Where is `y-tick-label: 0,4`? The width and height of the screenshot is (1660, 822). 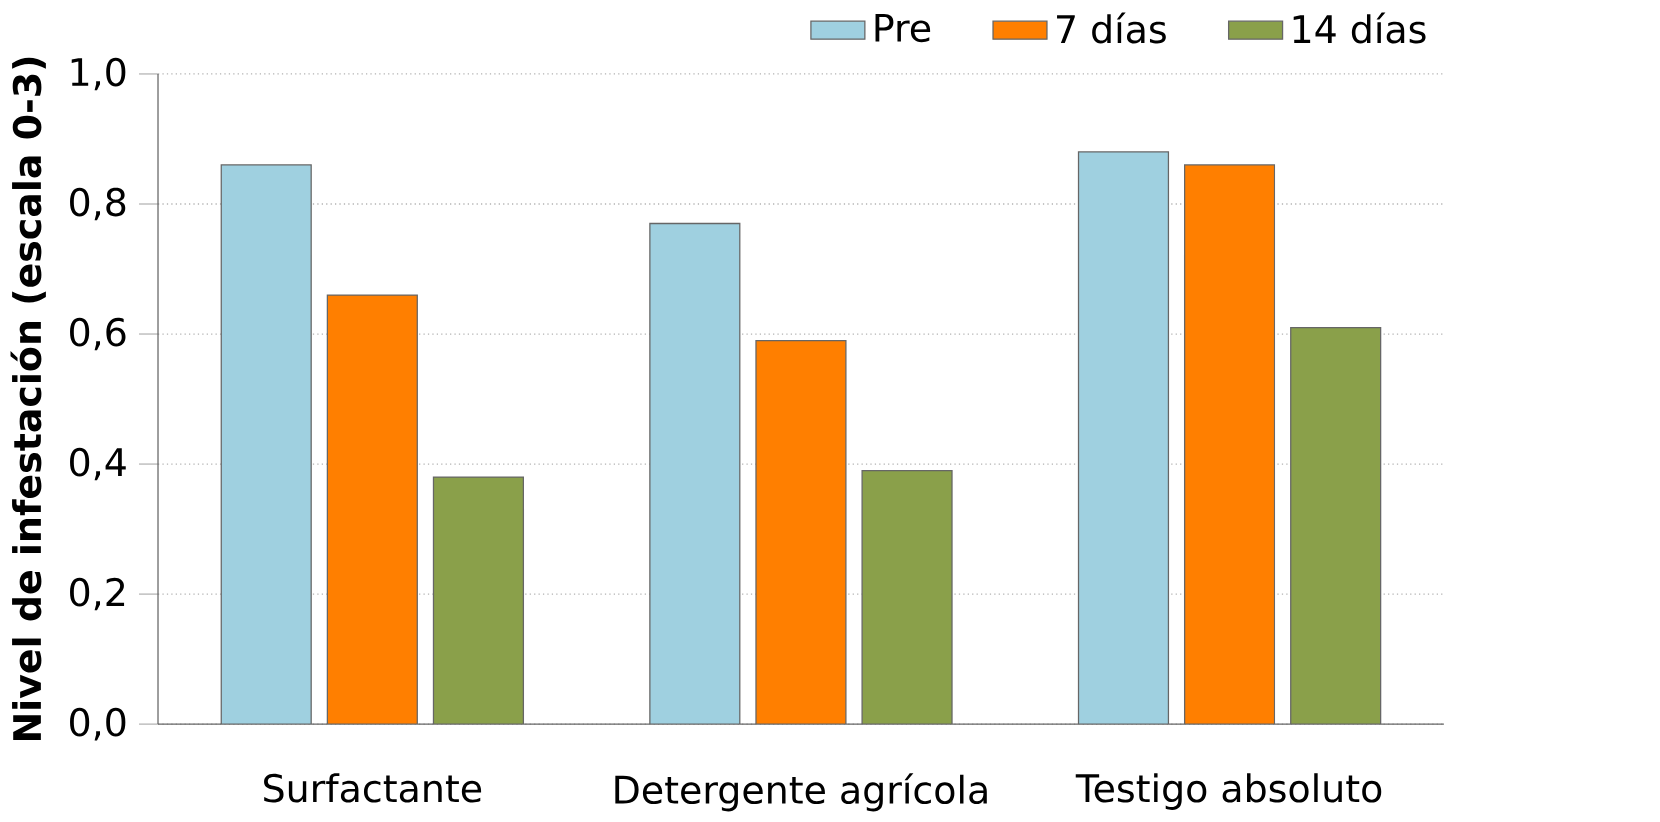 y-tick-label: 0,4 is located at coordinates (98, 464).